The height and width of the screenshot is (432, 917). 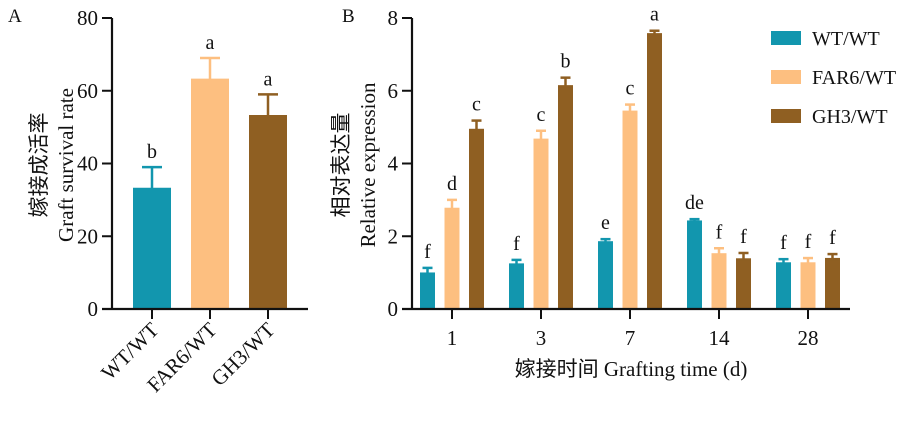 What do you see at coordinates (52, 165) in the screenshot?
I see `y-axis-label: 嫁接成活率 Graft survival rate` at bounding box center [52, 165].